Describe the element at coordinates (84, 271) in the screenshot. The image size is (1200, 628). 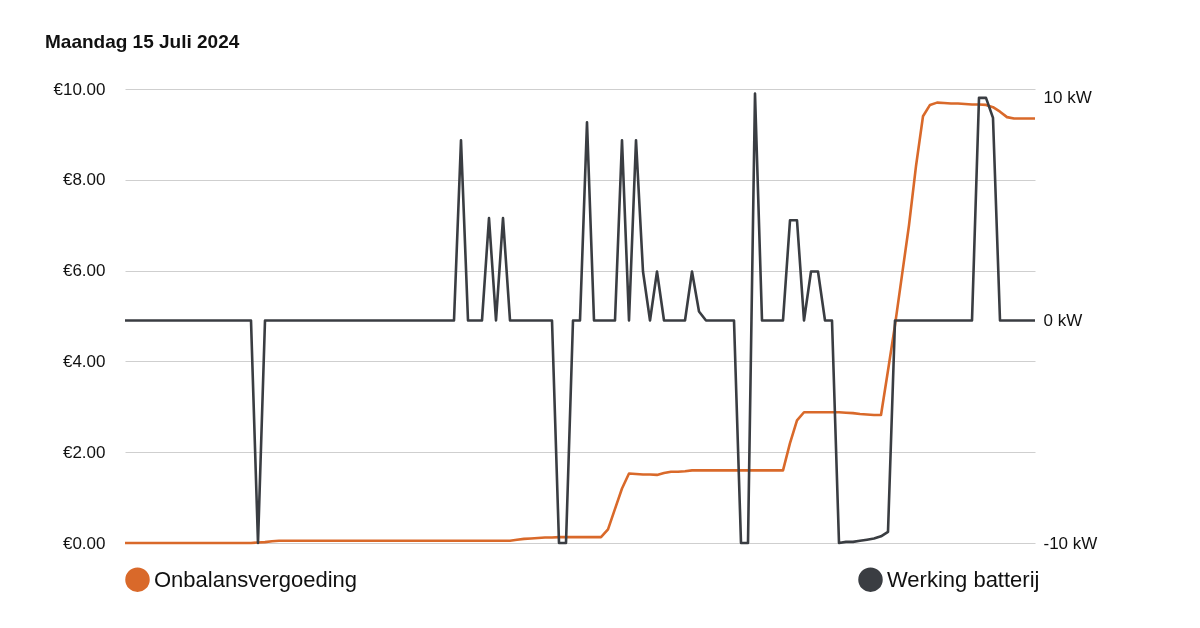
I see `y-tick-label: €6.00` at that location.